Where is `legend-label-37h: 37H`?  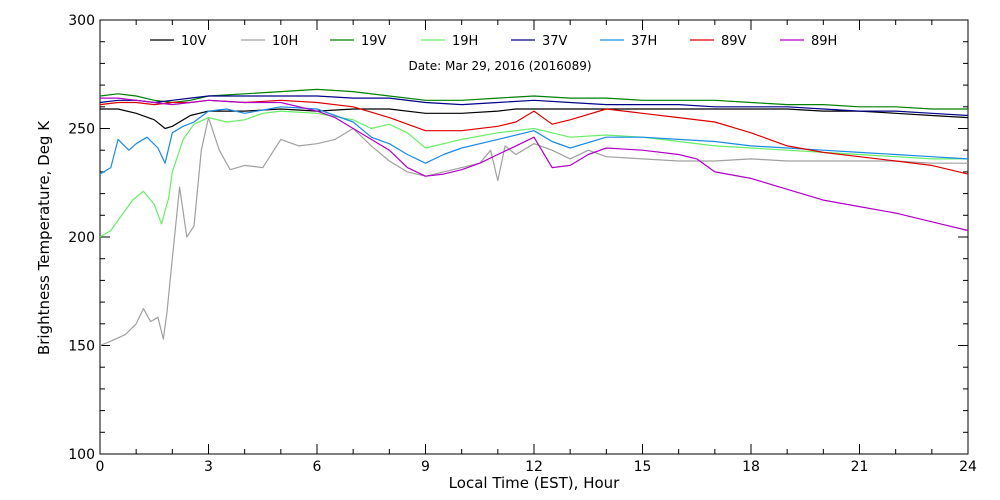
legend-label-37h: 37H is located at coordinates (644, 41).